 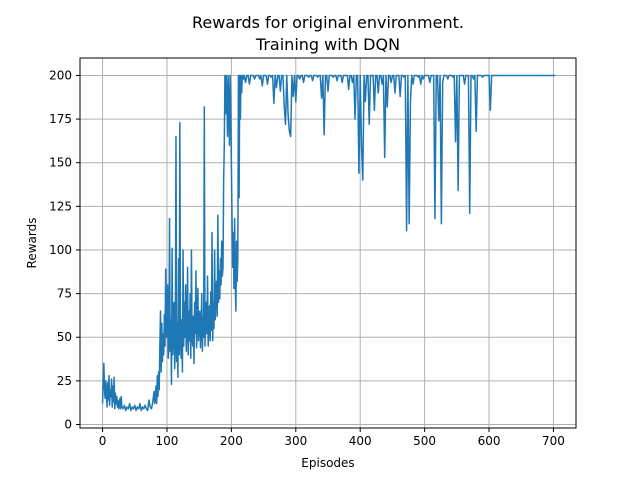 I want to click on x-tick-label: 100, so click(x=167, y=441).